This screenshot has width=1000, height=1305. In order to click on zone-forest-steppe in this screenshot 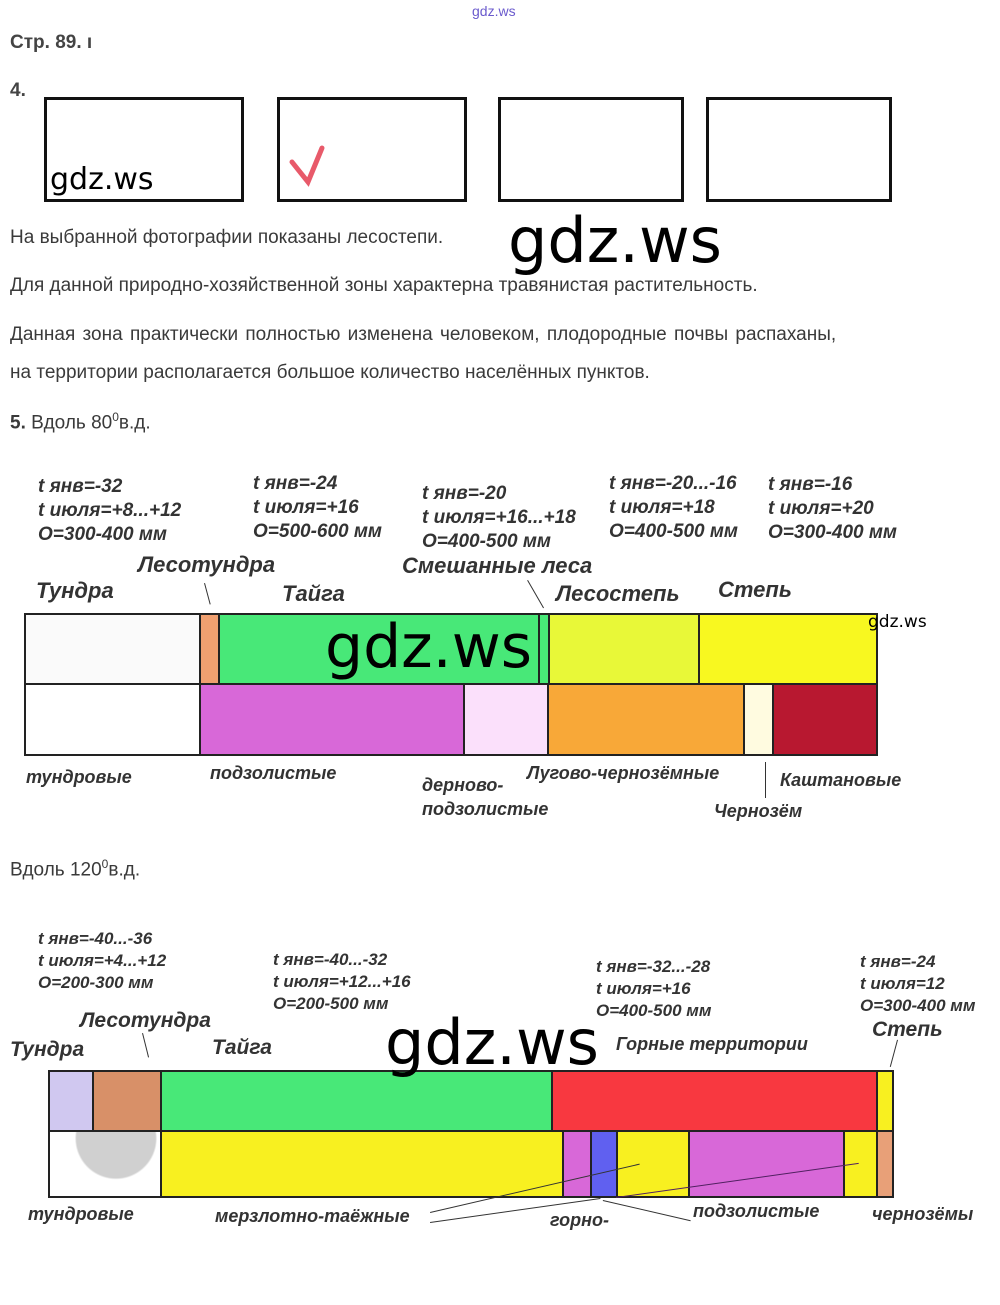, I will do `click(624, 649)`.